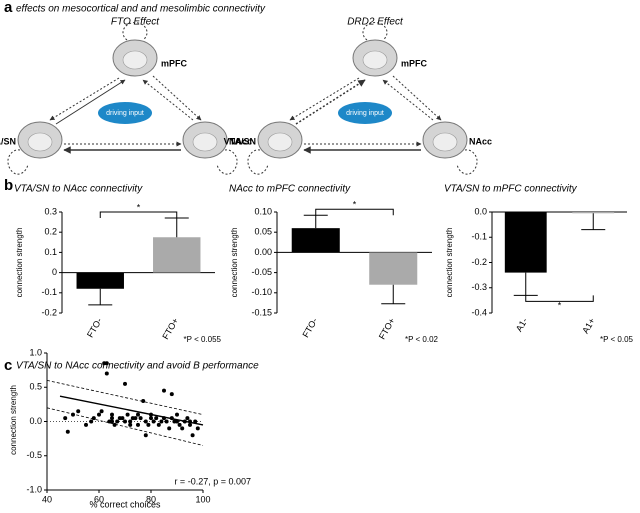 The width and height of the screenshot is (640, 513). I want to click on x-tick-label: 60, so click(99, 499).